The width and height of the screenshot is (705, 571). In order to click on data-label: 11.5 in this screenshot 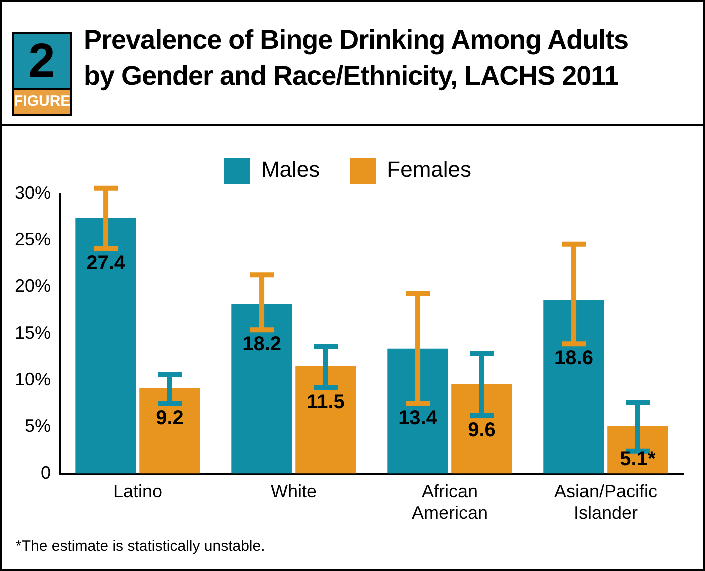, I will do `click(326, 403)`.